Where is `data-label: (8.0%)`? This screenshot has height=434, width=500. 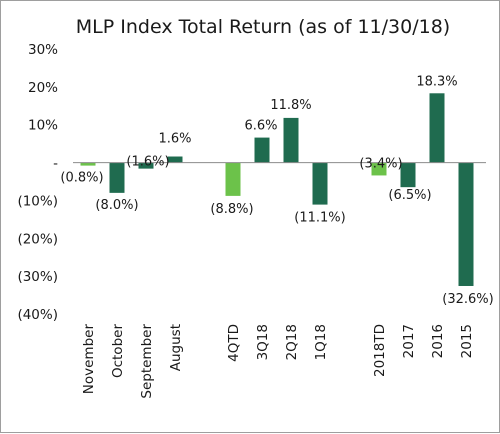
data-label: (8.0%) is located at coordinates (116, 205).